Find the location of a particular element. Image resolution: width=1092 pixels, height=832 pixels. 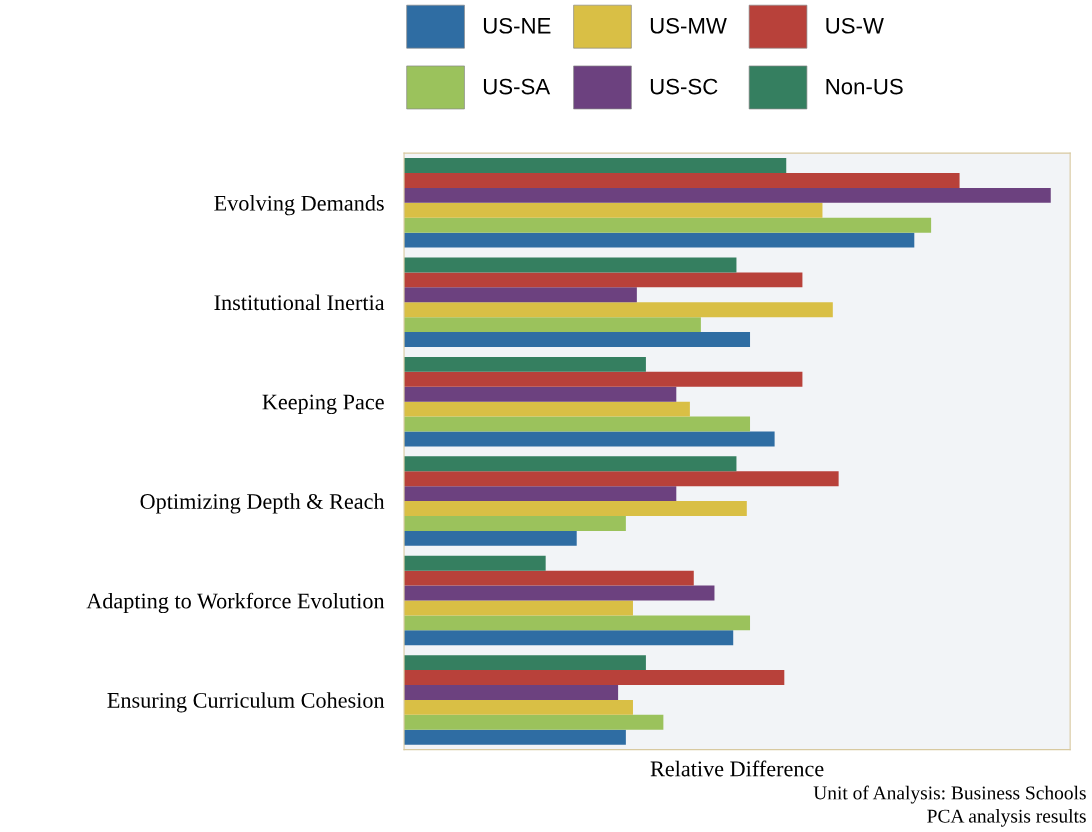

legend-label: US-W is located at coordinates (855, 25).